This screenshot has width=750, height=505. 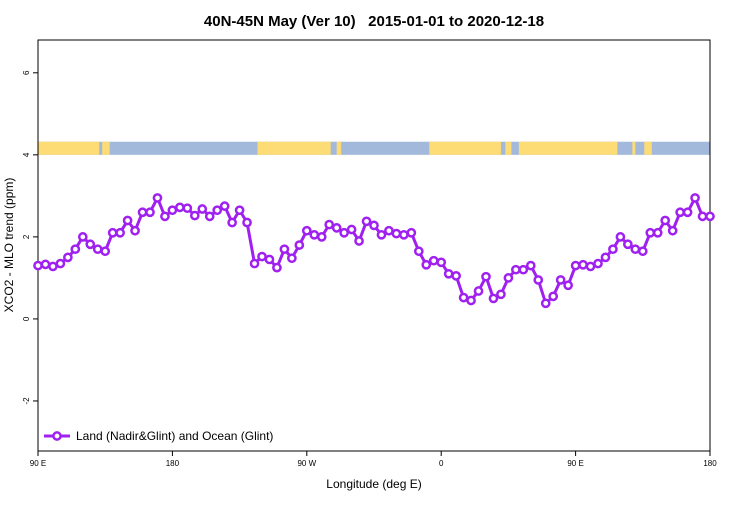 I want to click on y-axis-label: XCO2 - MLO trend (ppm), so click(x=9, y=245).